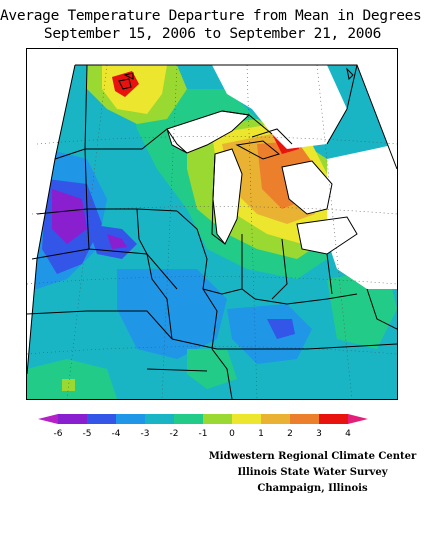 The image size is (425, 550). What do you see at coordinates (348, 434) in the screenshot?
I see `legend-tick-label: 4` at bounding box center [348, 434].